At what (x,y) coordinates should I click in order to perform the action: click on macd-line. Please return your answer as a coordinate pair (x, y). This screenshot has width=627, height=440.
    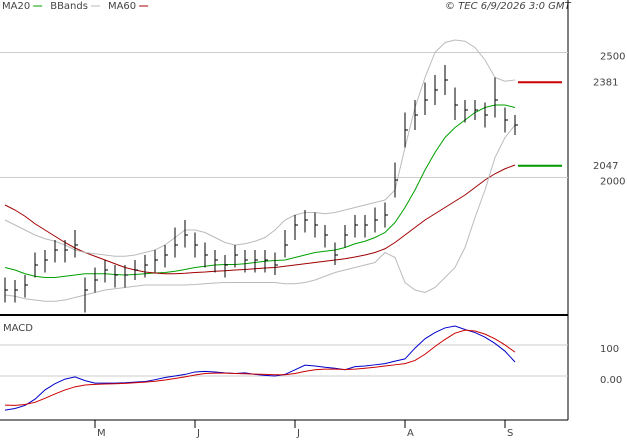
    Looking at the image, I should click on (260, 367).